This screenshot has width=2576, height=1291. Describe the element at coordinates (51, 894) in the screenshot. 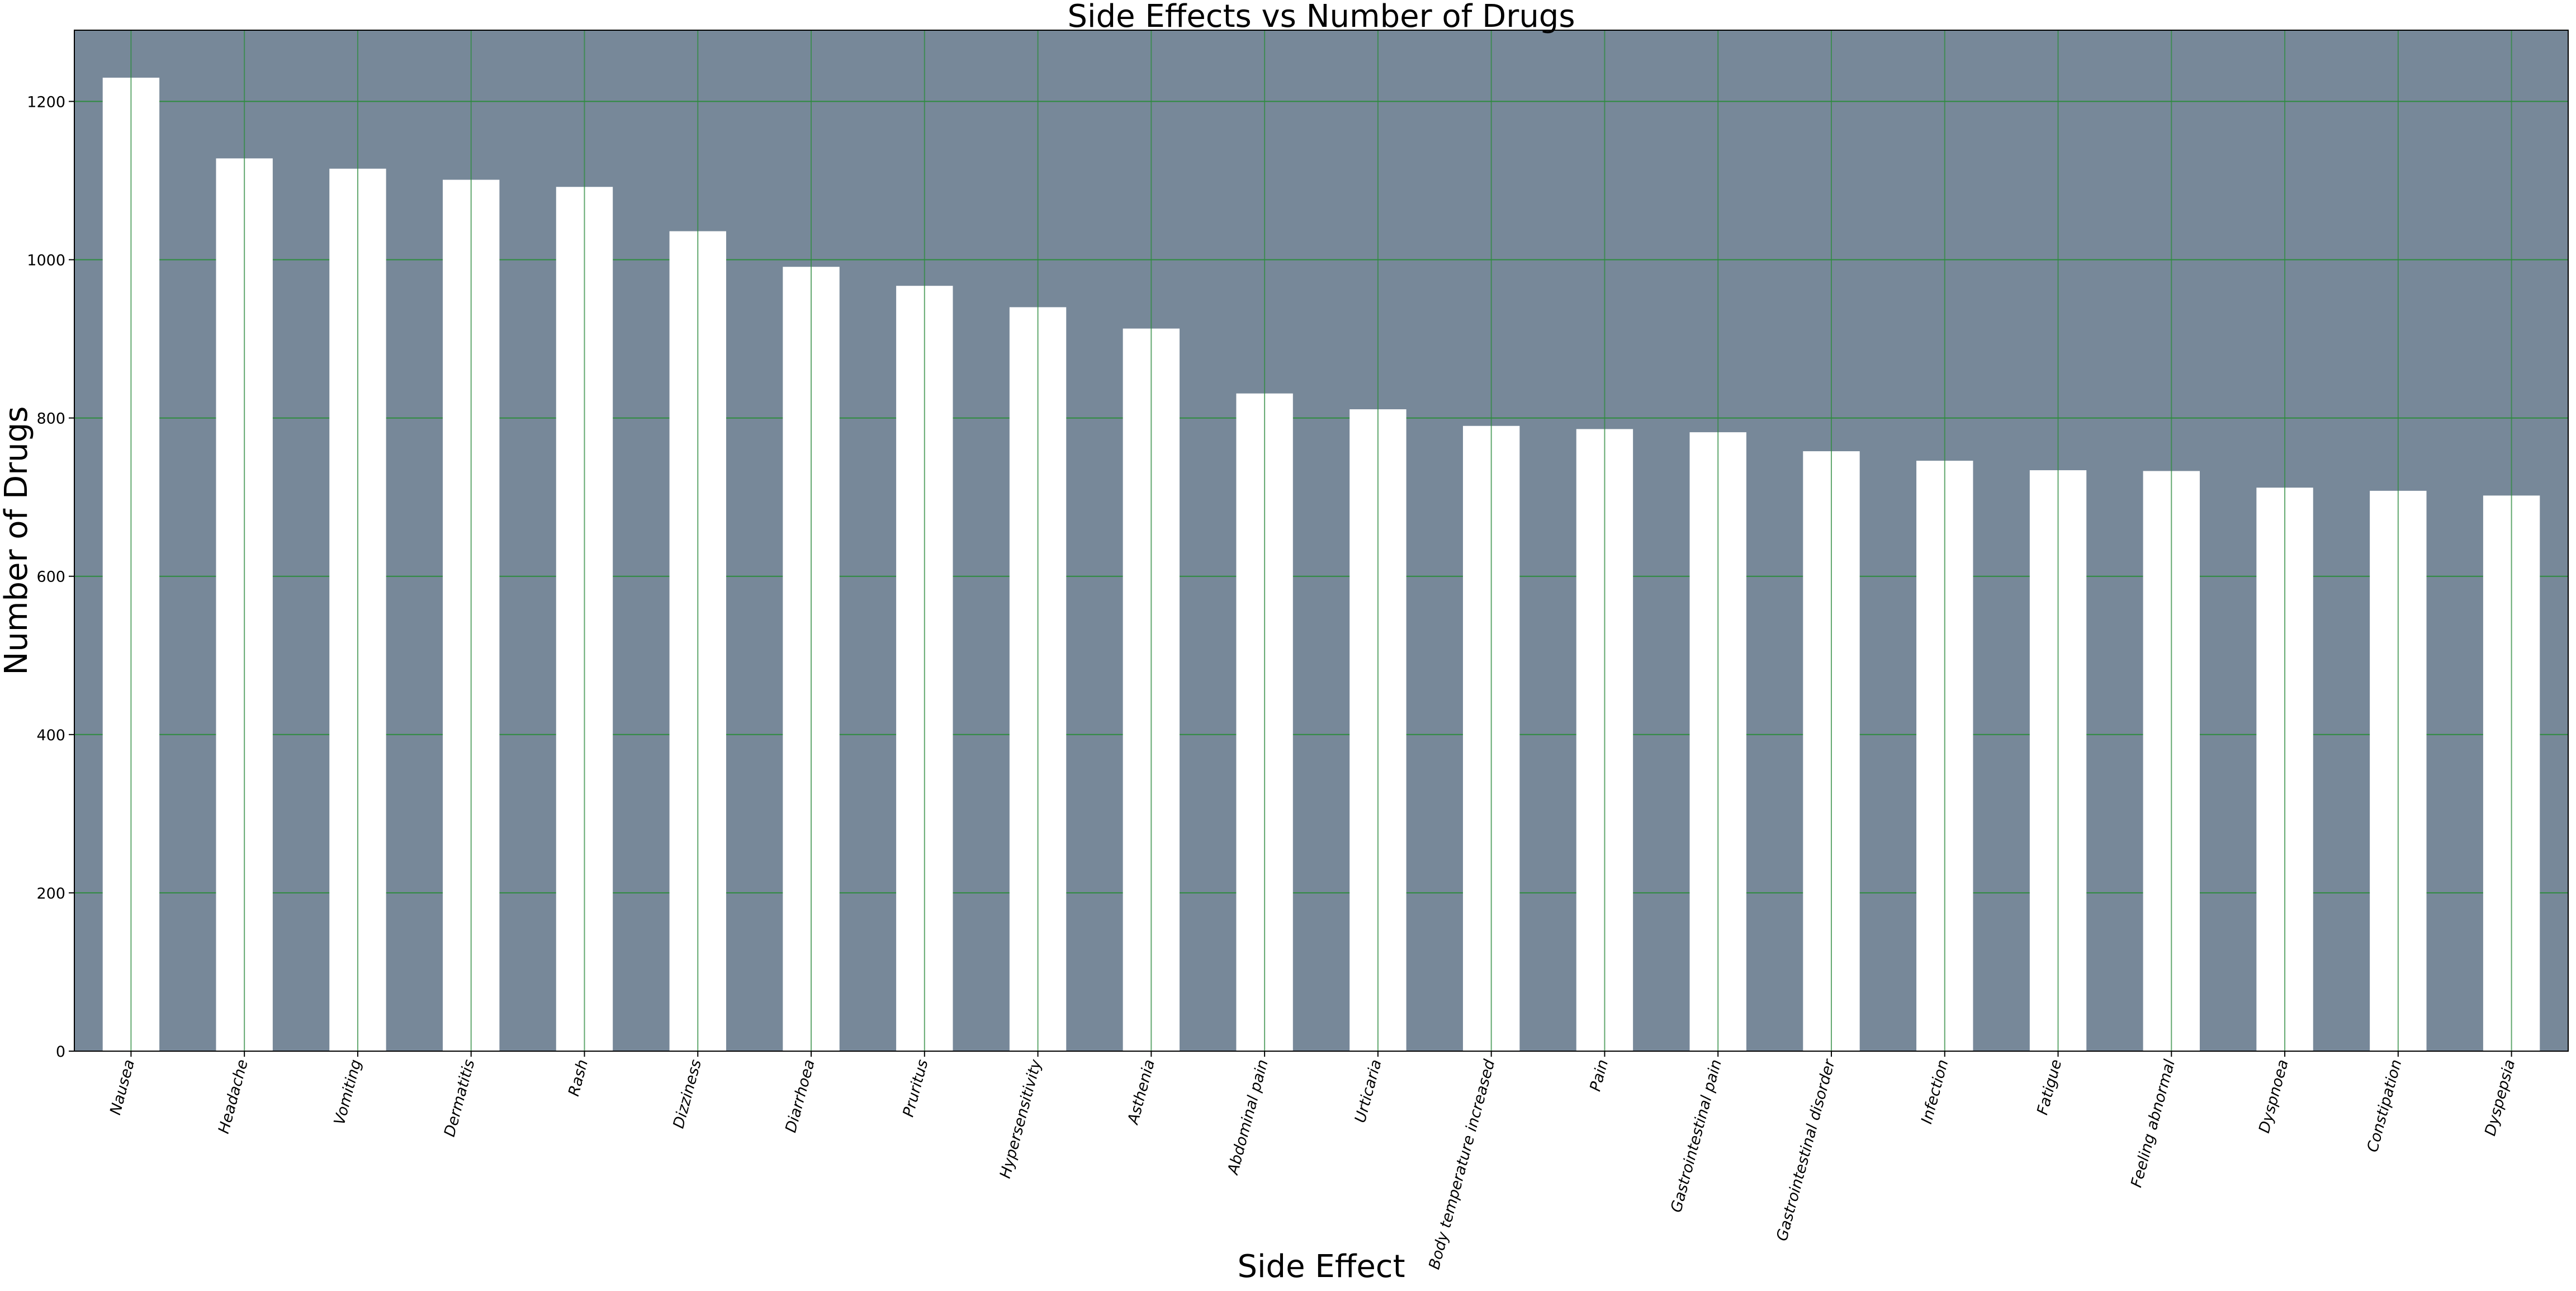

I see `y-tick-label: 200` at that location.